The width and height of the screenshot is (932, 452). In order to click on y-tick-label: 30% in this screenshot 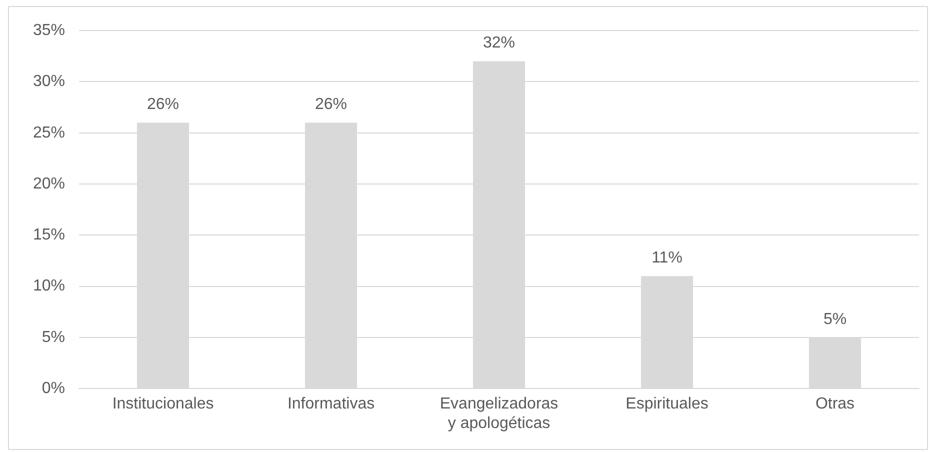, I will do `click(49, 81)`.